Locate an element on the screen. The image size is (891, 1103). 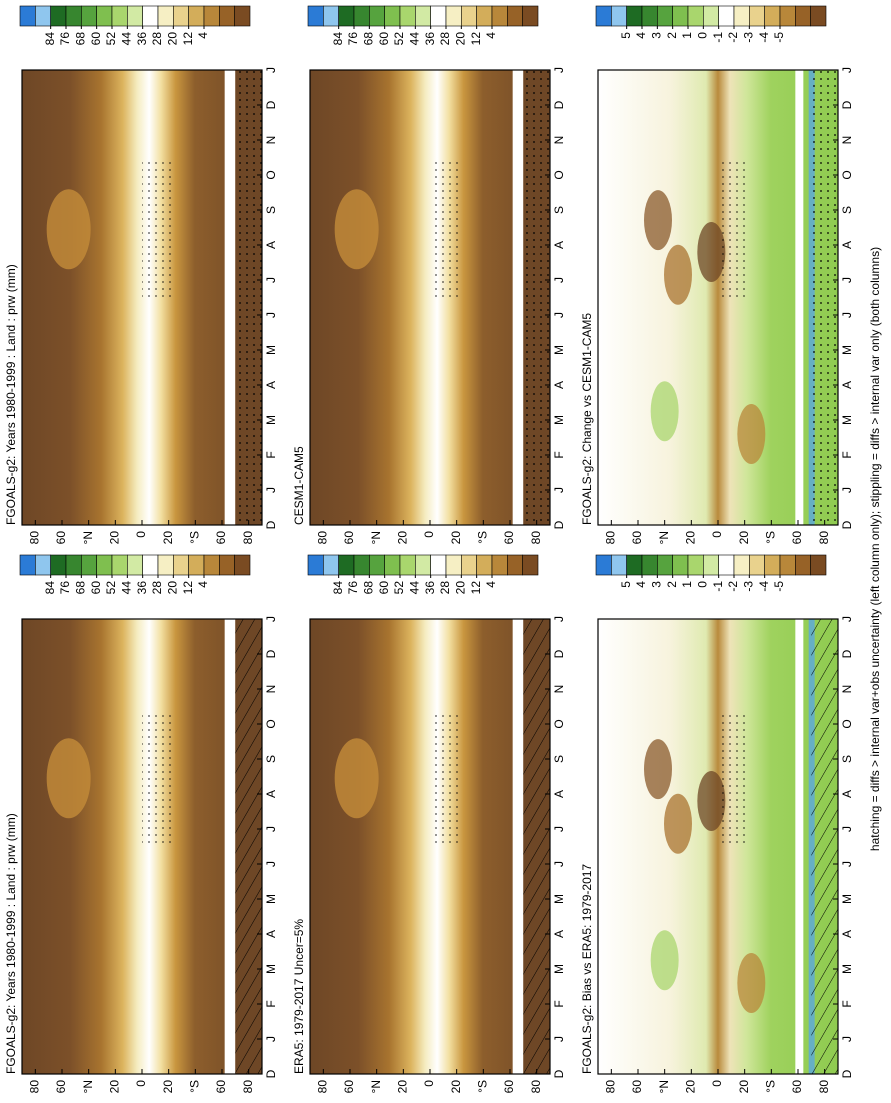
colorbar-label: 44 is located at coordinates (415, 39).